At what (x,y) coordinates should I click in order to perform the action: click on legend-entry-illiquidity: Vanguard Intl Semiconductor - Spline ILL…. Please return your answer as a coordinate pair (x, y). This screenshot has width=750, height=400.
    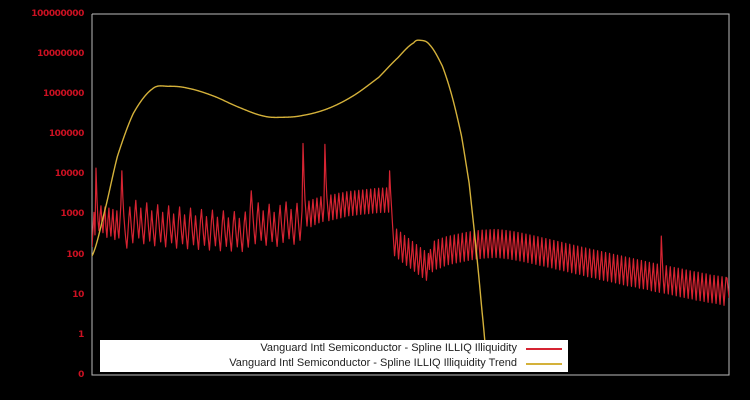
    Looking at the image, I should click on (334, 348).